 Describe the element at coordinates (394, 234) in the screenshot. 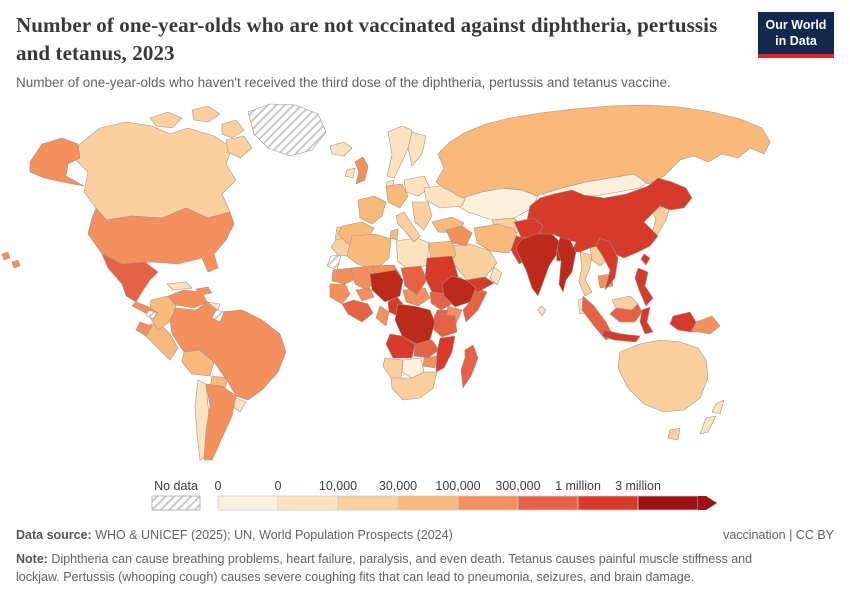

I see `country-tunisia` at that location.